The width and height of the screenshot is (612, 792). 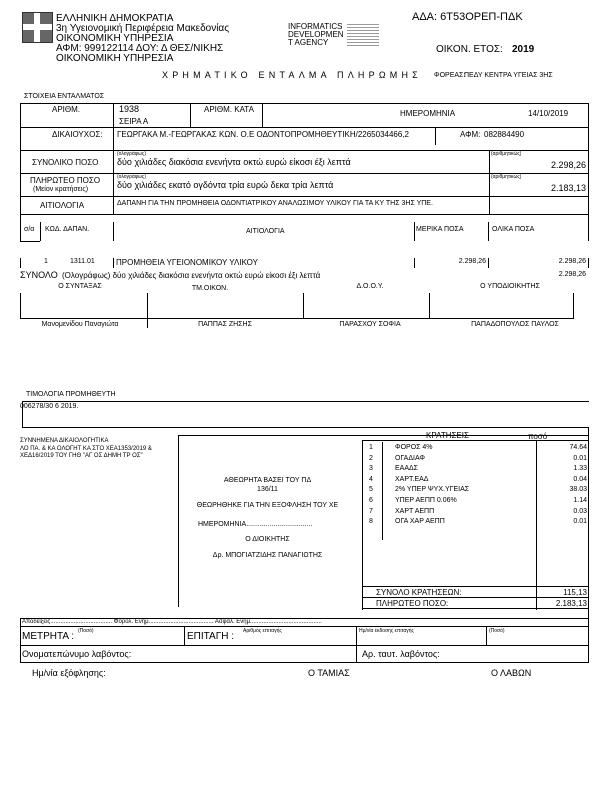 What do you see at coordinates (66, 109) in the screenshot?
I see `arith-label: ΑΡΙΘΜ.` at bounding box center [66, 109].